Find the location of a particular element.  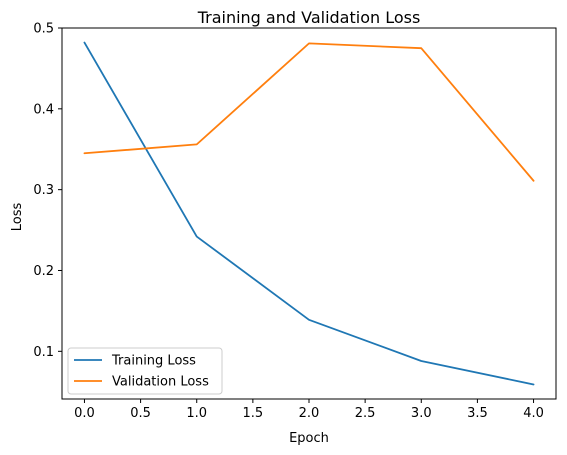

x-tick-label: 2.5 is located at coordinates (365, 413).